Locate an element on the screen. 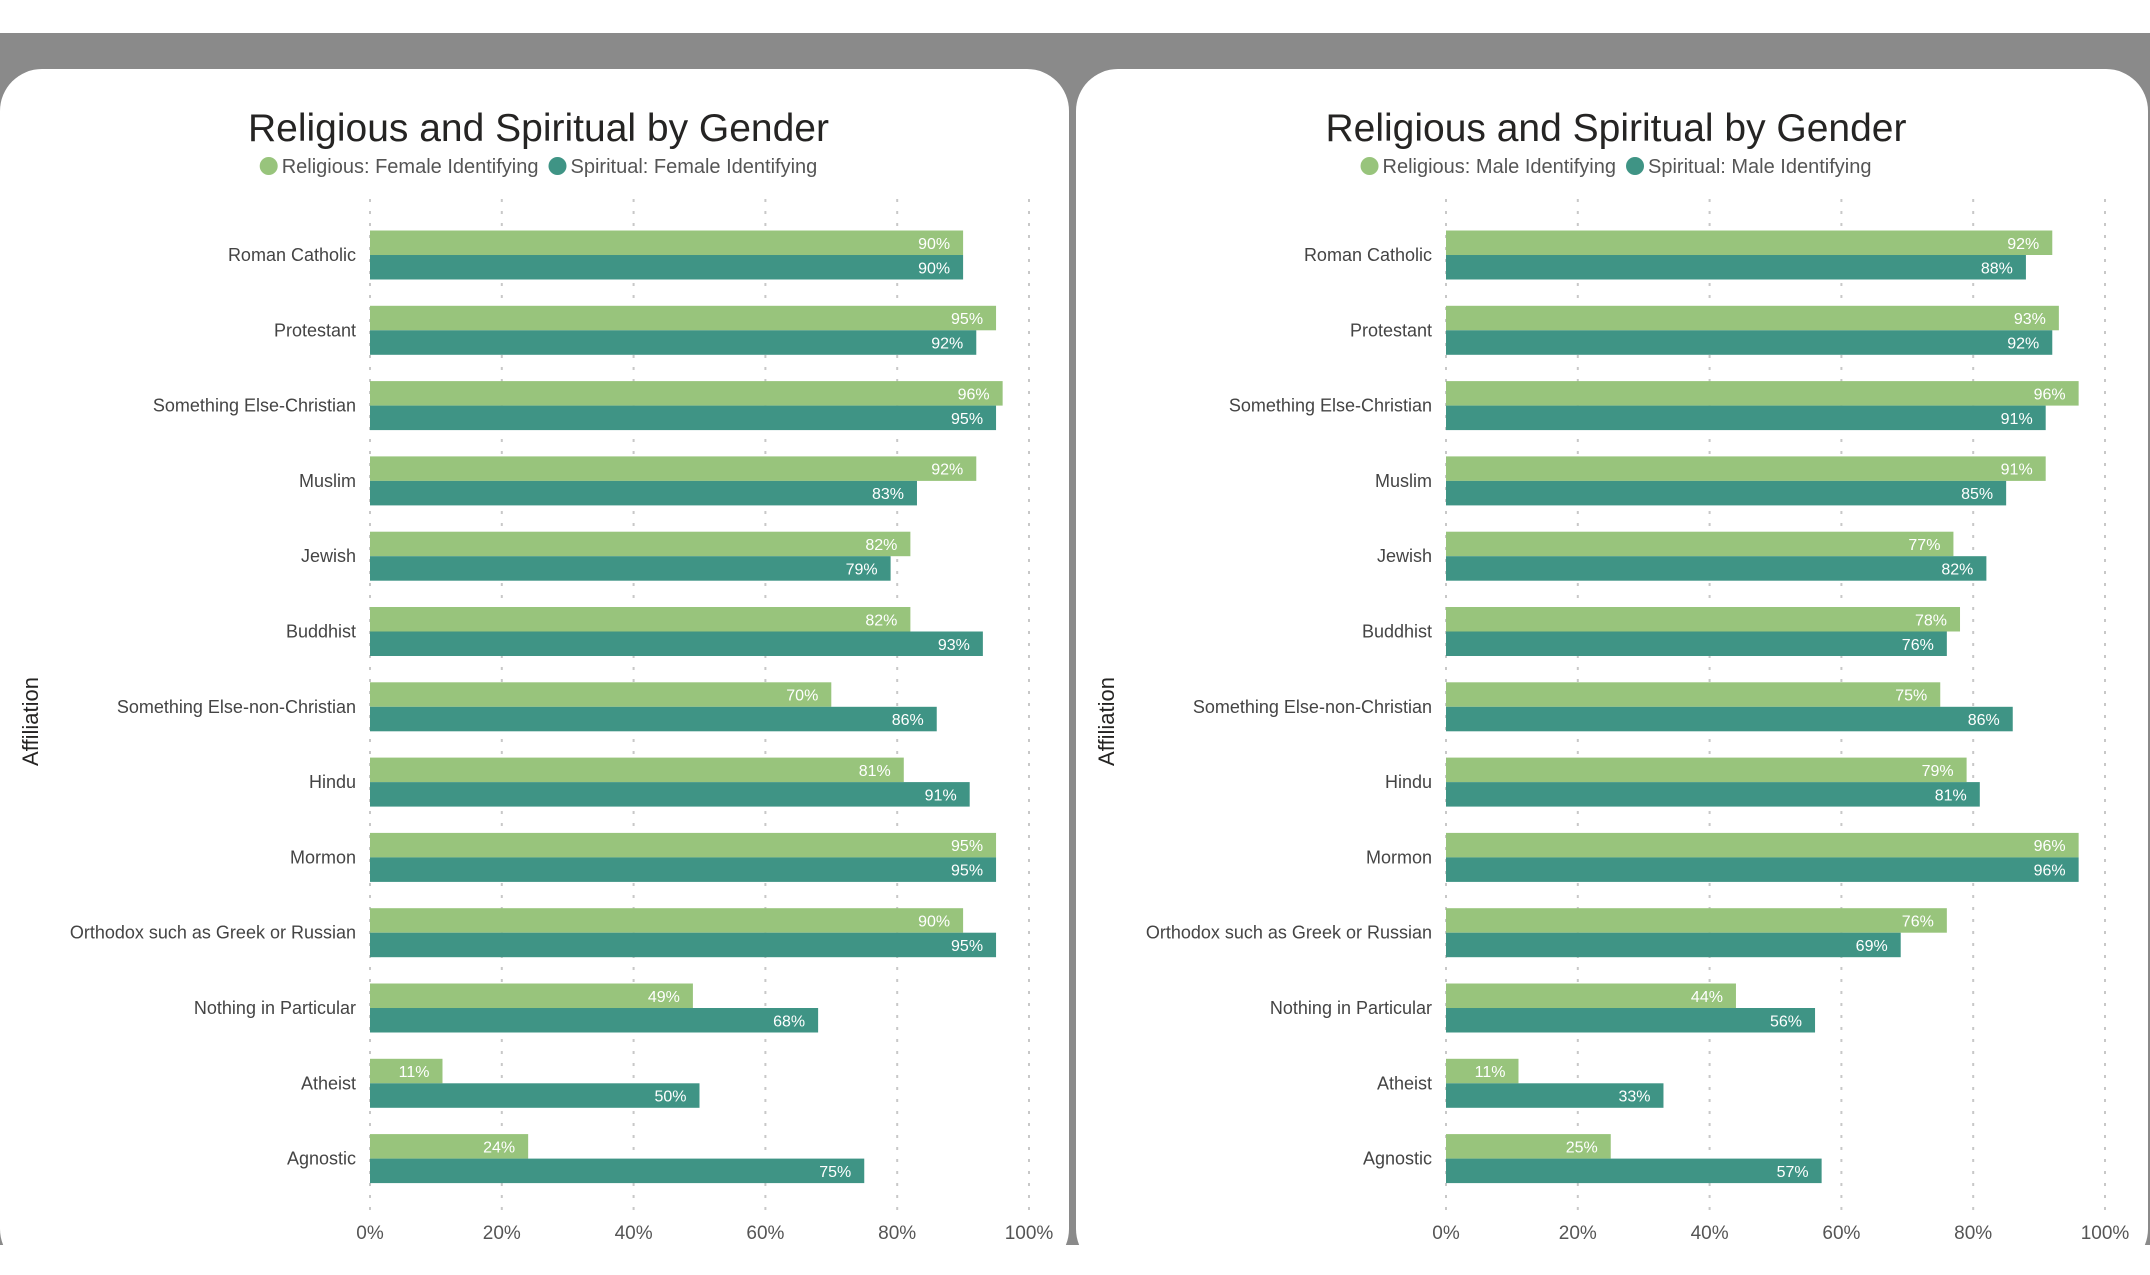  legend-item: Spiritual: Female Identifying is located at coordinates (683, 167).